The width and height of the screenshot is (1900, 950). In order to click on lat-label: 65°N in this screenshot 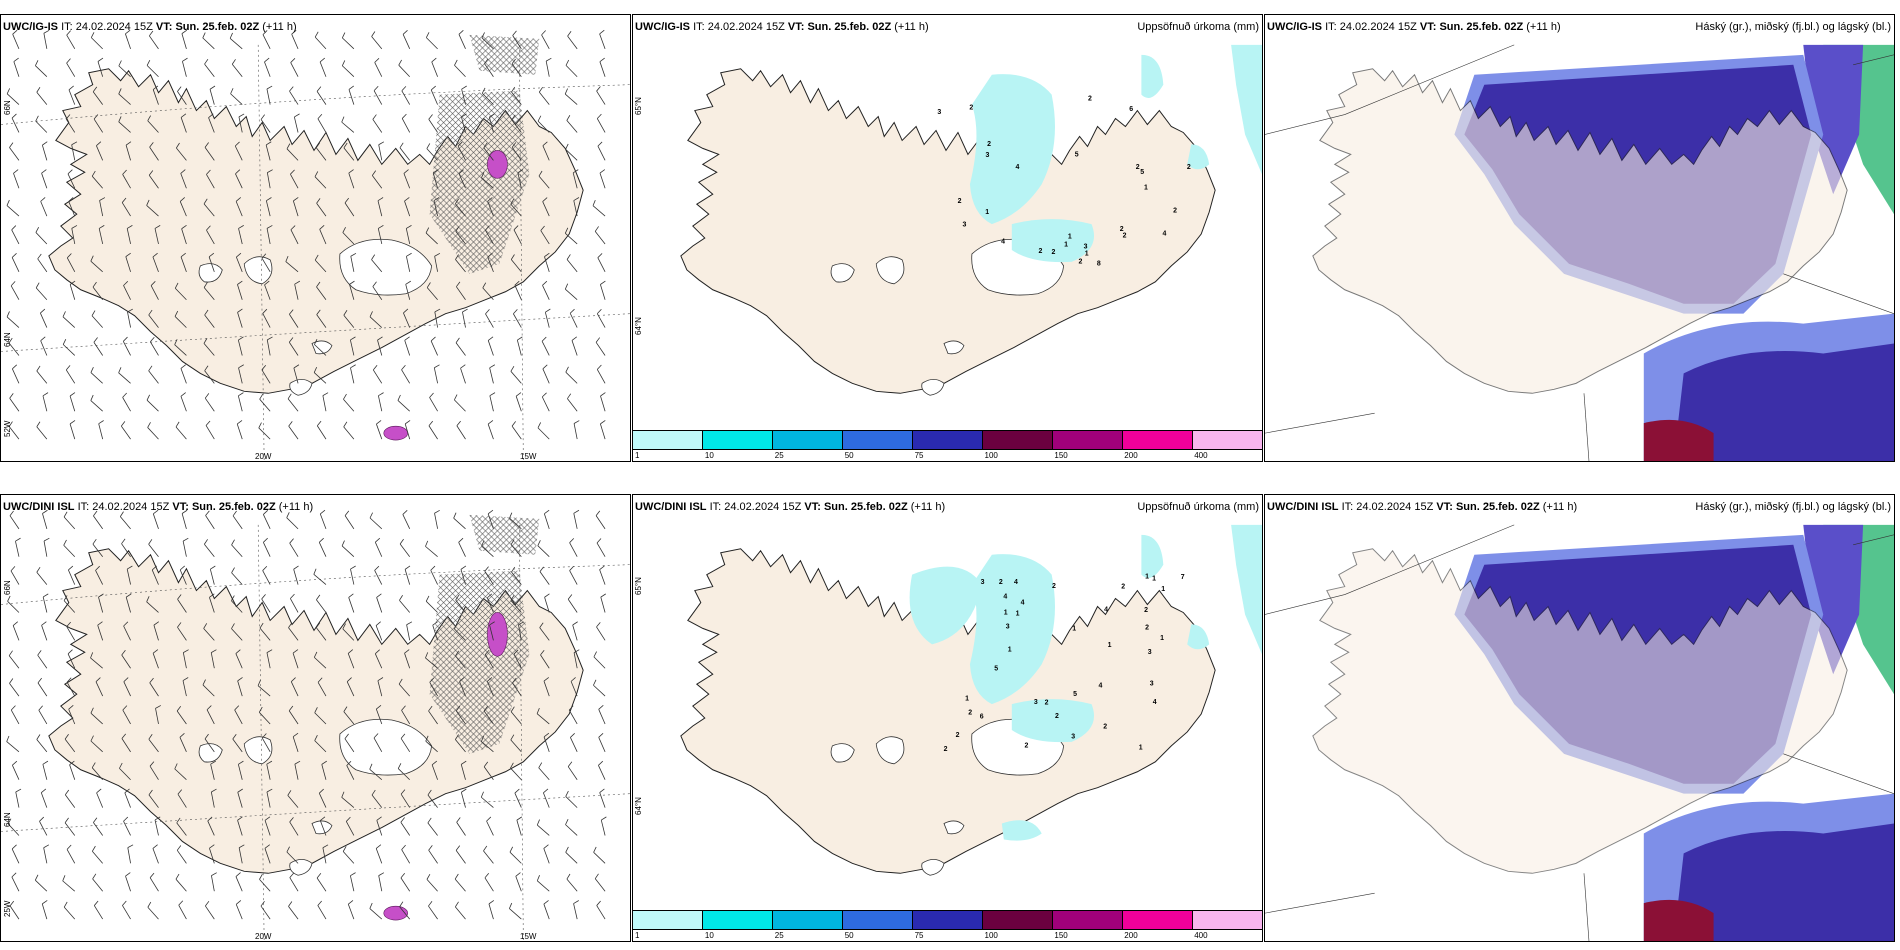, I will do `click(638, 106)`.